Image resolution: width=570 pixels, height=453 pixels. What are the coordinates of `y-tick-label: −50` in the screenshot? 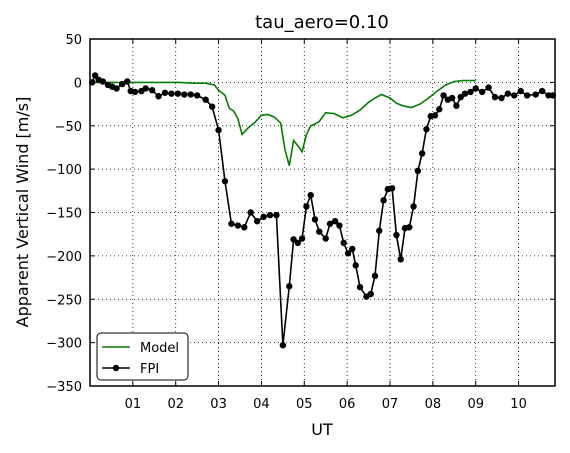 It's located at (68, 127).